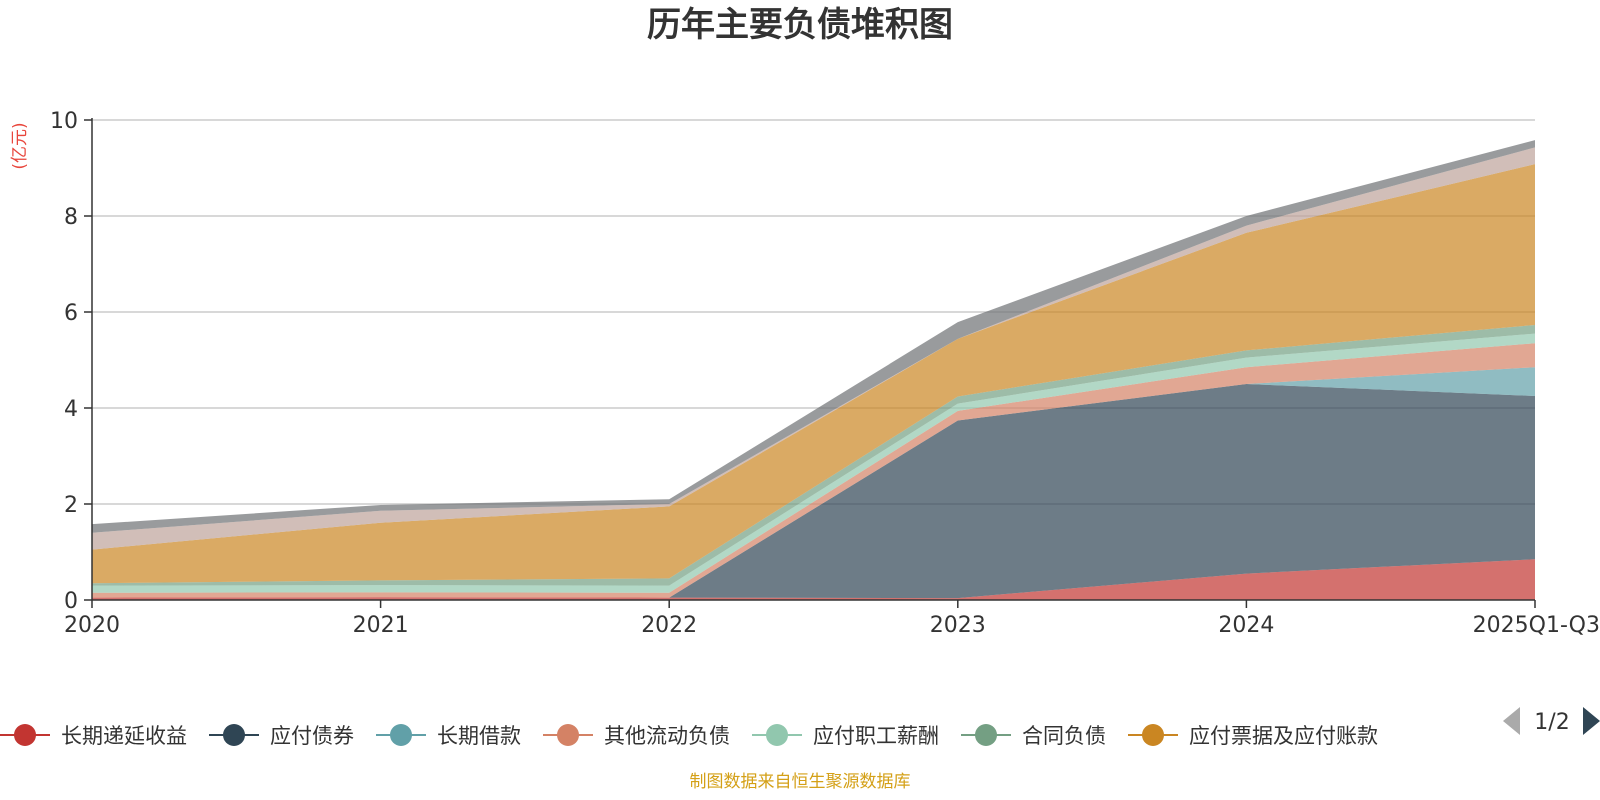  What do you see at coordinates (800, 782) in the screenshot?
I see `data-source-note: 制图数据来自恒生聚源数据库` at bounding box center [800, 782].